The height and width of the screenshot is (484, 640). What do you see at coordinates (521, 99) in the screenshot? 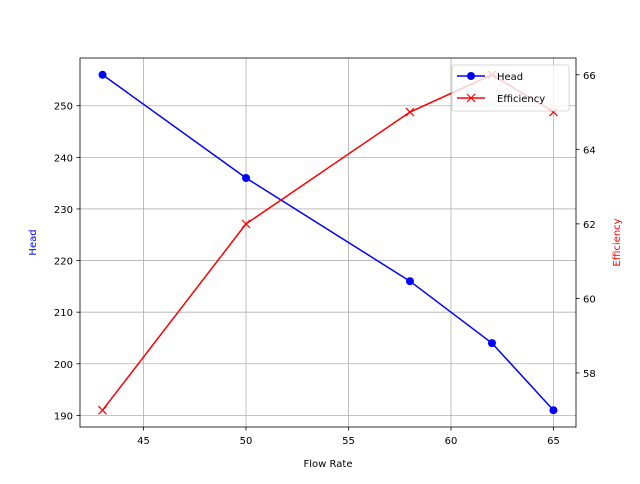
I see `legend-efficiency-label: Efficiency` at bounding box center [521, 99].